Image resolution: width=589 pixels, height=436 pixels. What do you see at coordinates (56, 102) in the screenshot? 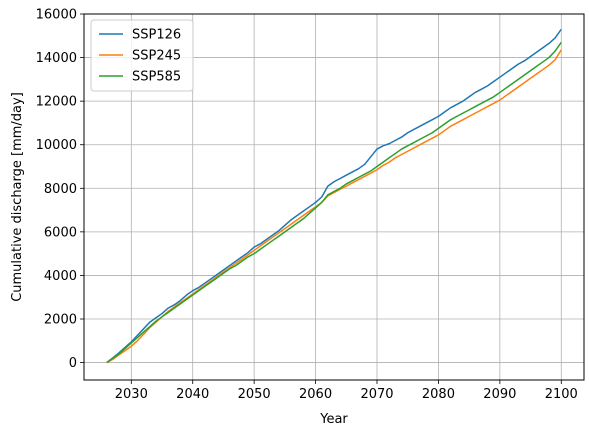
I see `y-tick-label: 12000` at bounding box center [56, 102].